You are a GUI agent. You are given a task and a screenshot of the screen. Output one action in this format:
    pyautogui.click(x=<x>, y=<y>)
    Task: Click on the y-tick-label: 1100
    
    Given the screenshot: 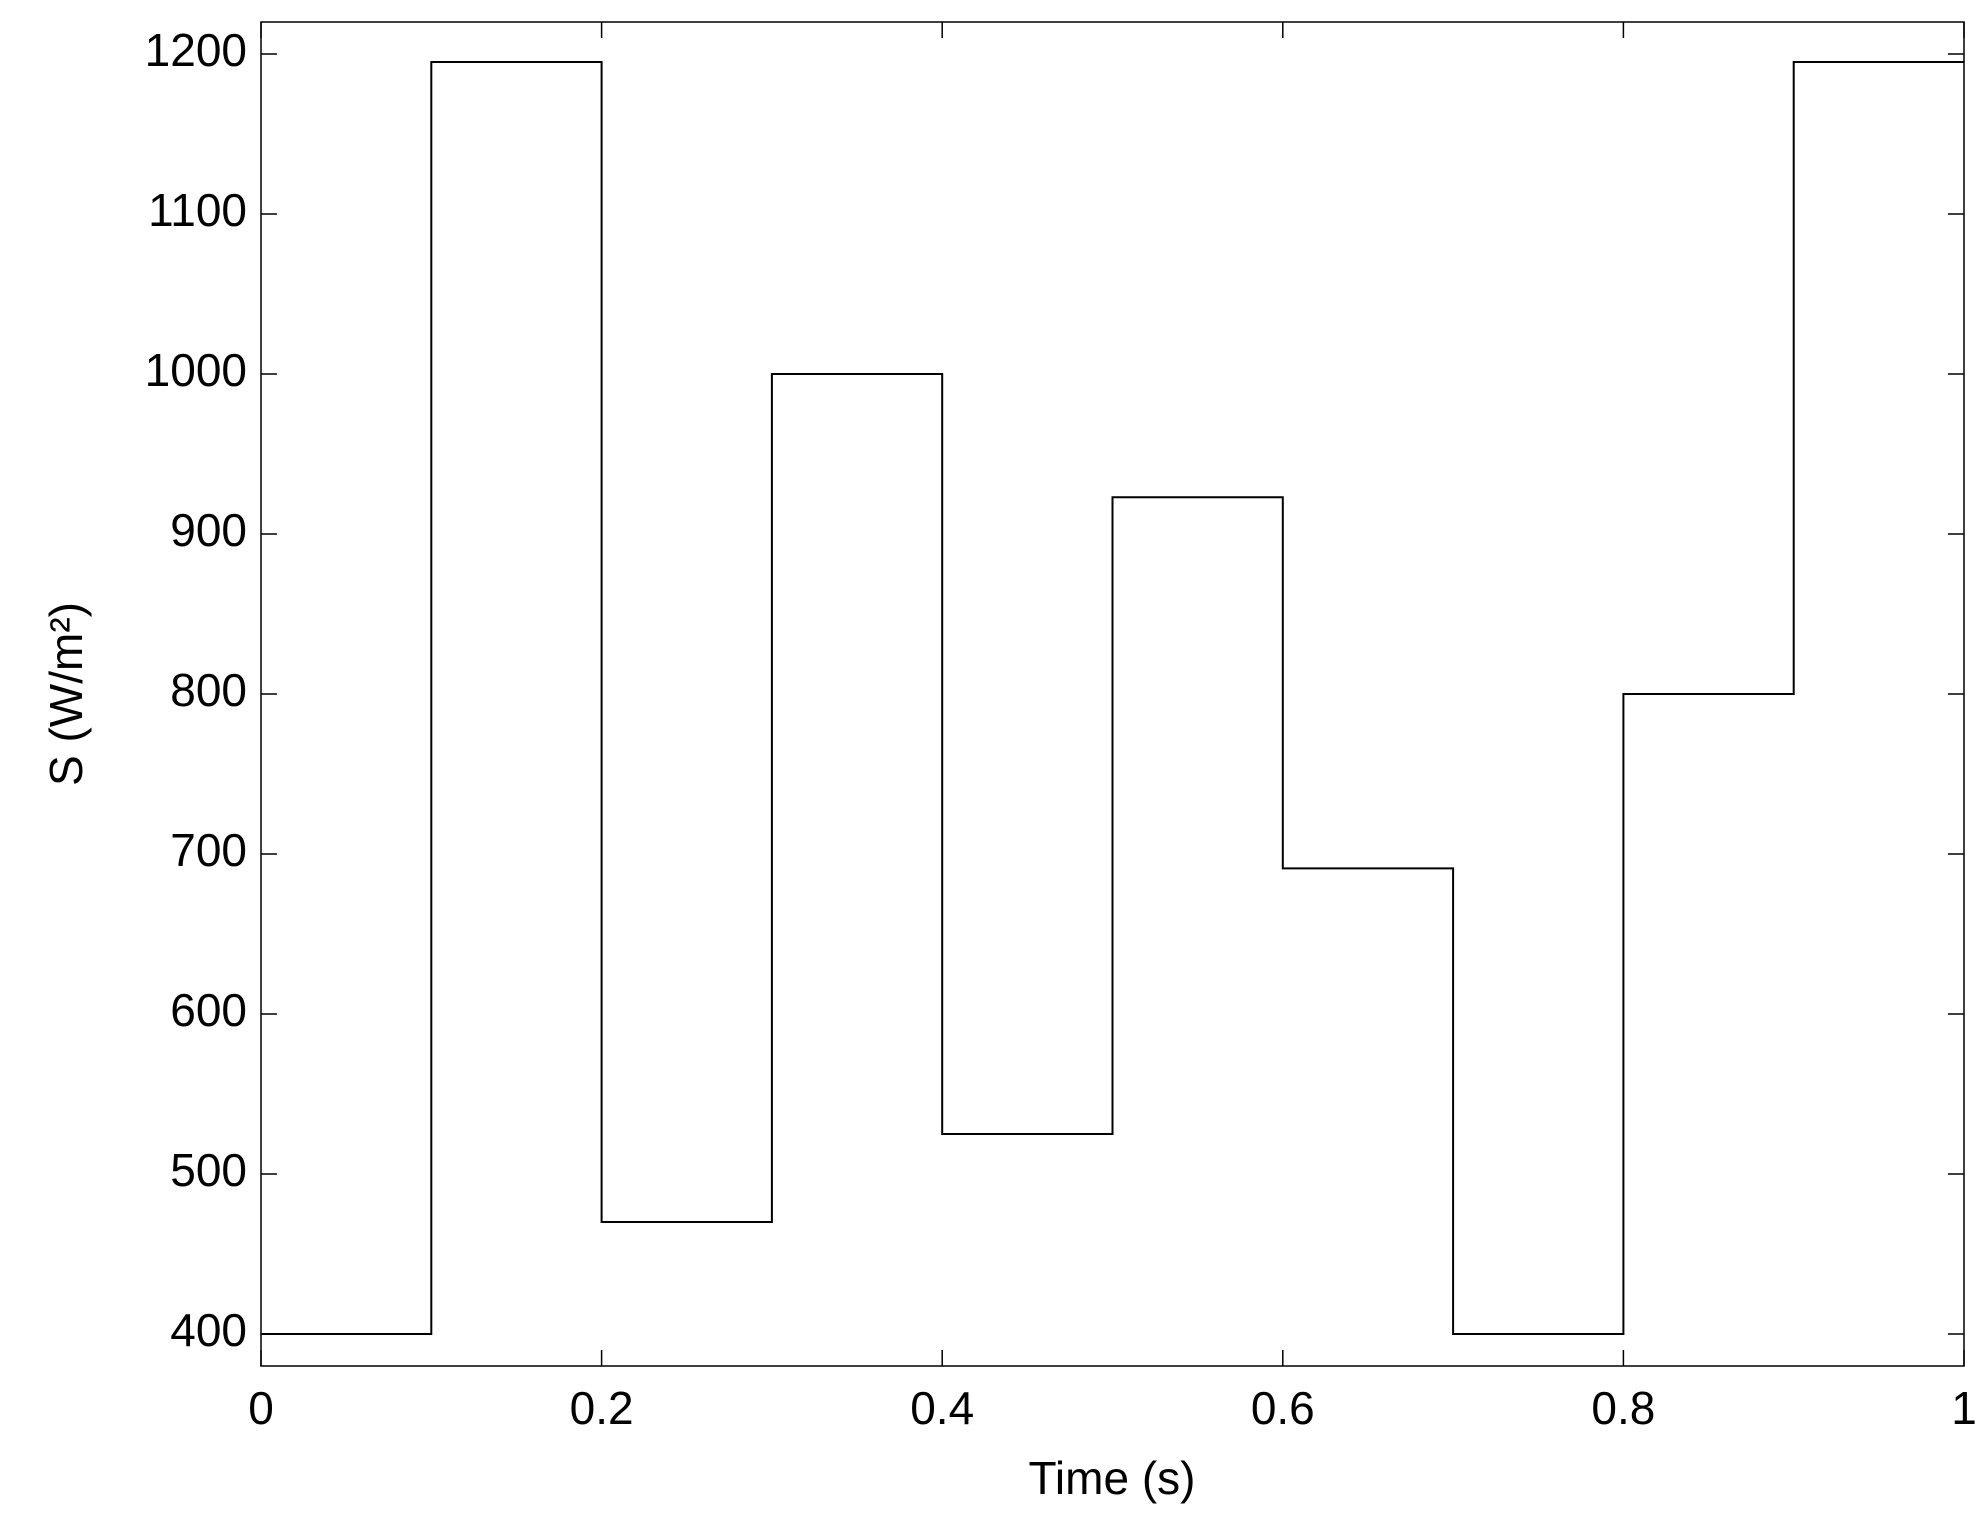 What is the action you would take?
    pyautogui.click(x=197, y=210)
    